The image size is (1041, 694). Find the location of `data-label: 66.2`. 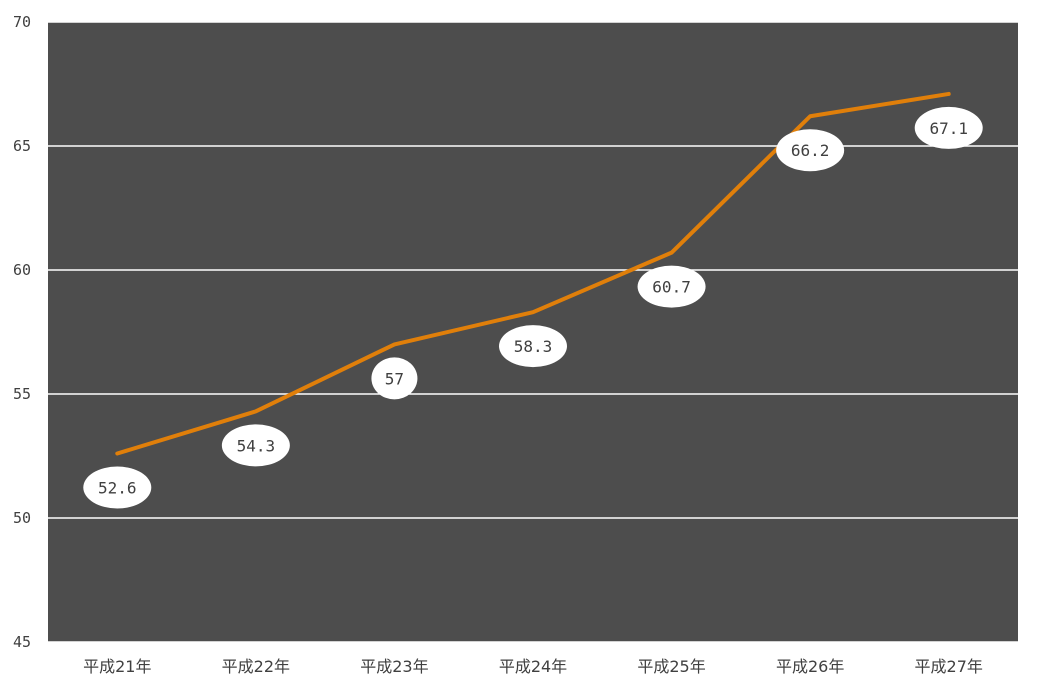

data-label: 66.2 is located at coordinates (810, 150).